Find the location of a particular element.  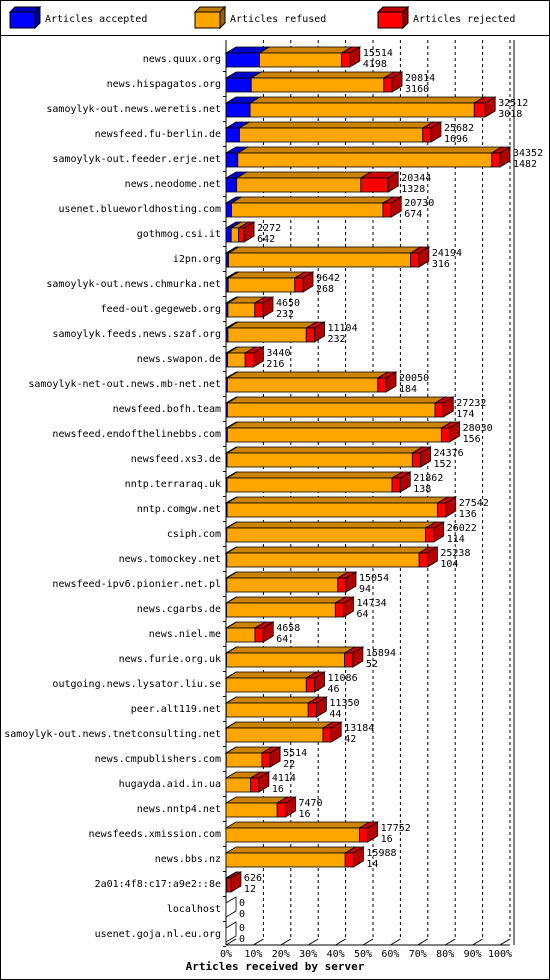

value-label-total: 32512 is located at coordinates (513, 103).